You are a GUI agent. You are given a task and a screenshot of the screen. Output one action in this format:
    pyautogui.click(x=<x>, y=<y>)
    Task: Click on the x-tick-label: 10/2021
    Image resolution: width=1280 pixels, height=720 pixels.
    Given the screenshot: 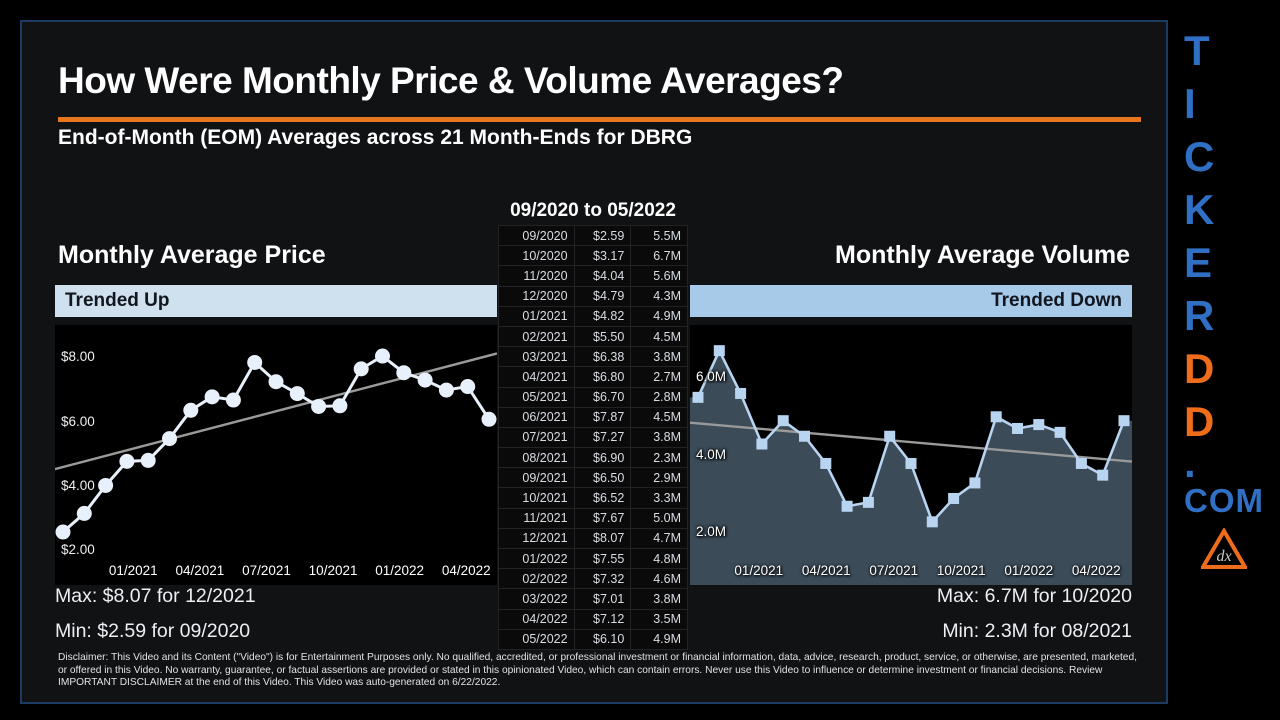 What is the action you would take?
    pyautogui.click(x=333, y=570)
    